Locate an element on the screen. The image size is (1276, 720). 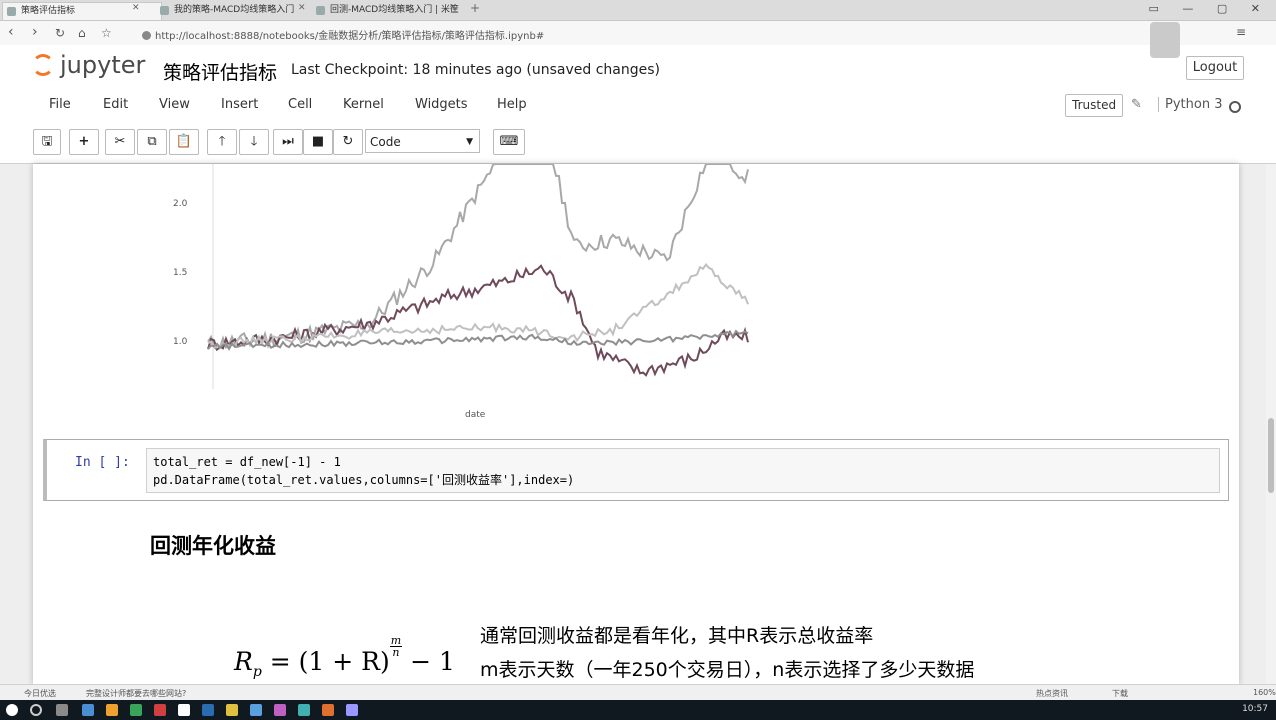
trusted-indicator: Trusted is located at coordinates (1094, 105).